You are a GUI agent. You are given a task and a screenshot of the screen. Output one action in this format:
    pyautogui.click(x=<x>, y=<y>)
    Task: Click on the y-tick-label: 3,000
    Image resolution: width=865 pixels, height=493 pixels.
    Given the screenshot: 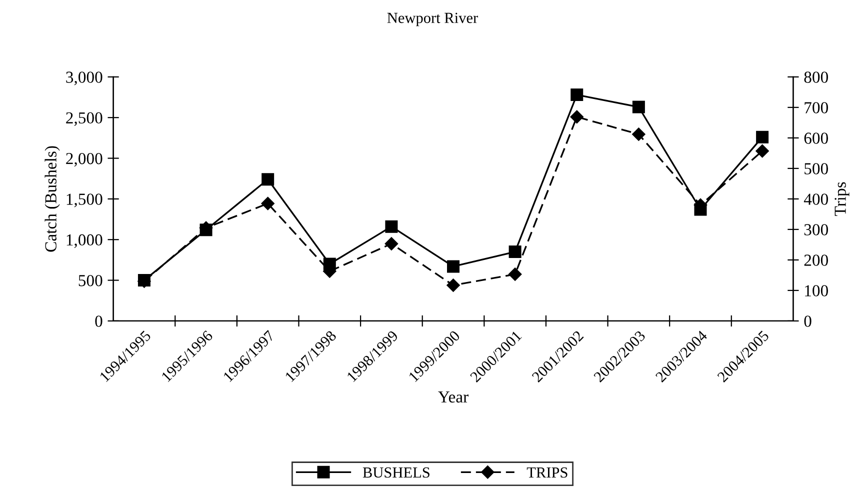 What is the action you would take?
    pyautogui.click(x=84, y=79)
    